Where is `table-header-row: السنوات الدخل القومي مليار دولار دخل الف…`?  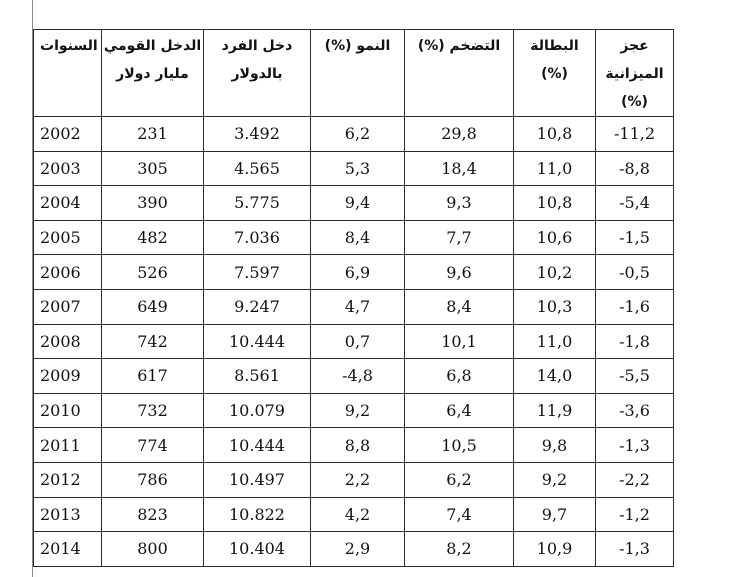 table-header-row: السنوات الدخل القومي مليار دولار دخل الف… is located at coordinates (353, 73).